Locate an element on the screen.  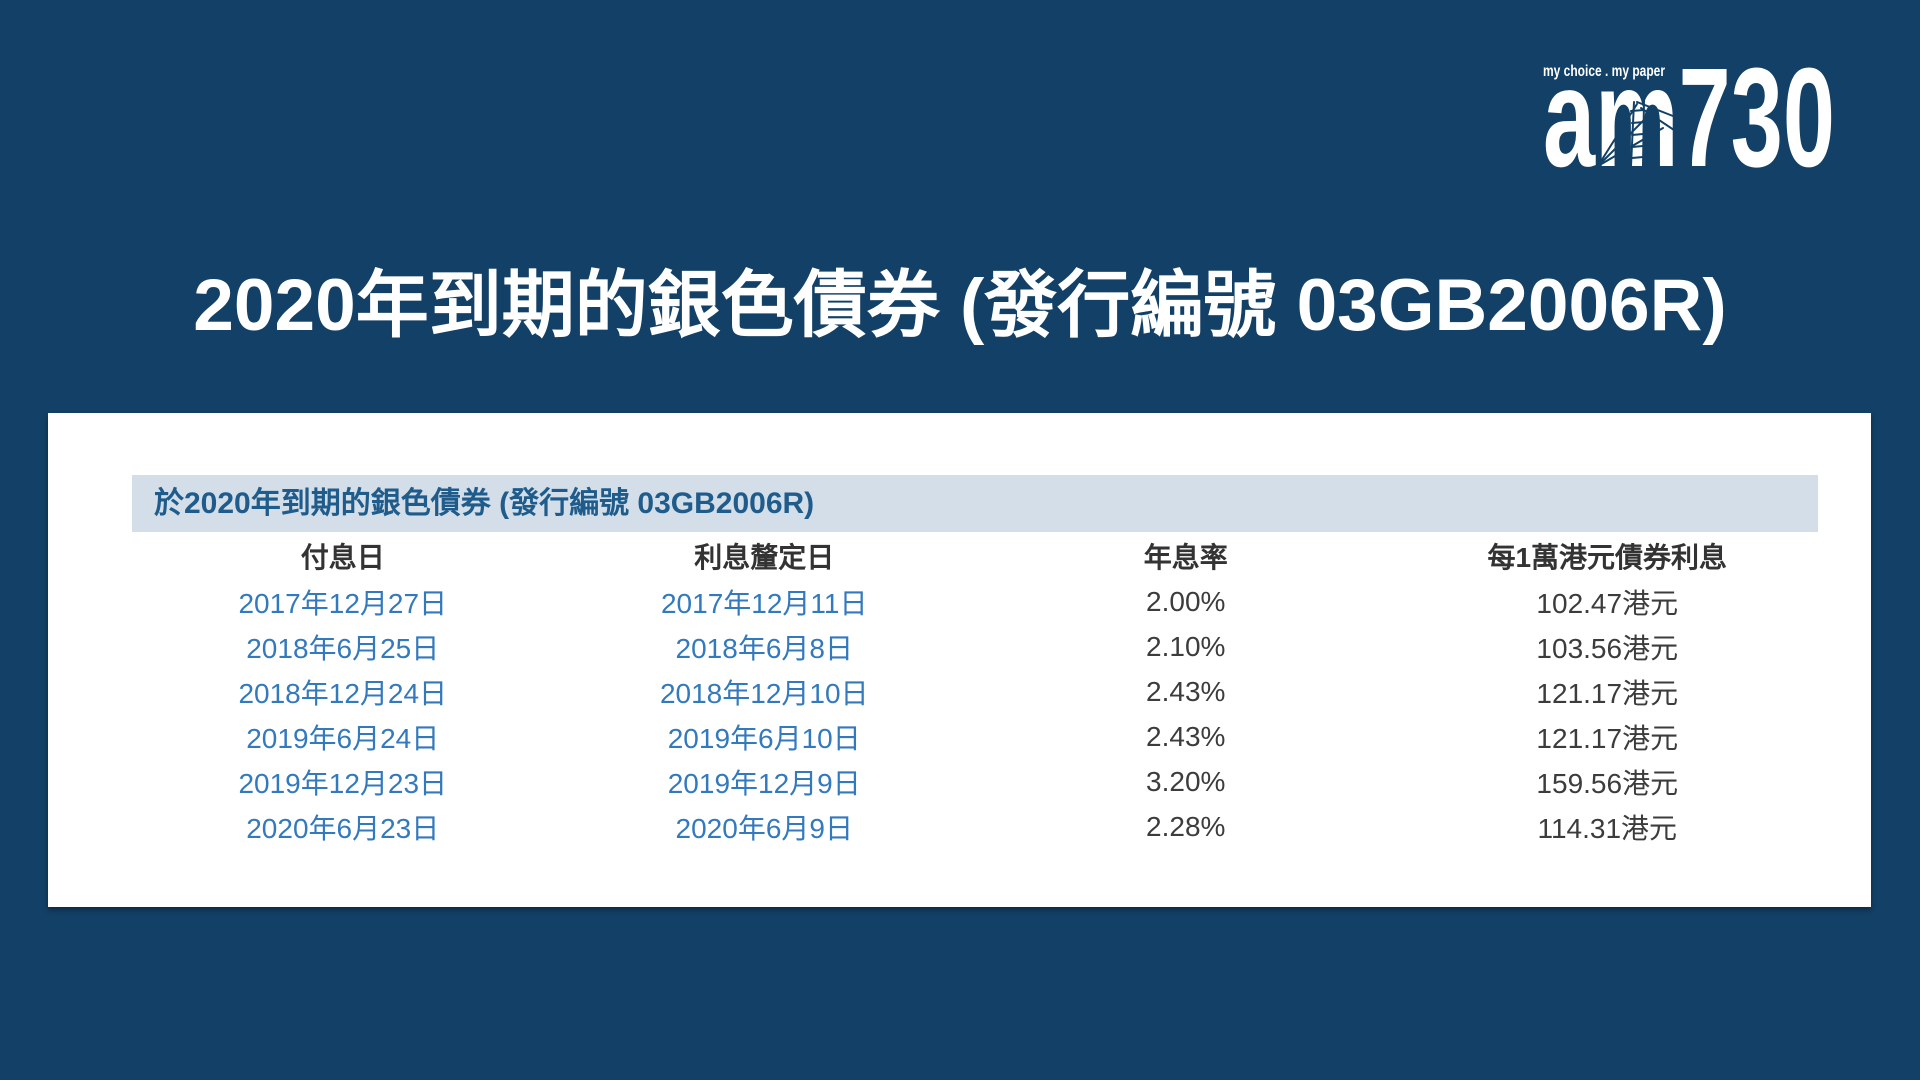
table-row: 2019年12月23日 2019年12月9日 3.20% 159.56港元 is located at coordinates (975, 781).